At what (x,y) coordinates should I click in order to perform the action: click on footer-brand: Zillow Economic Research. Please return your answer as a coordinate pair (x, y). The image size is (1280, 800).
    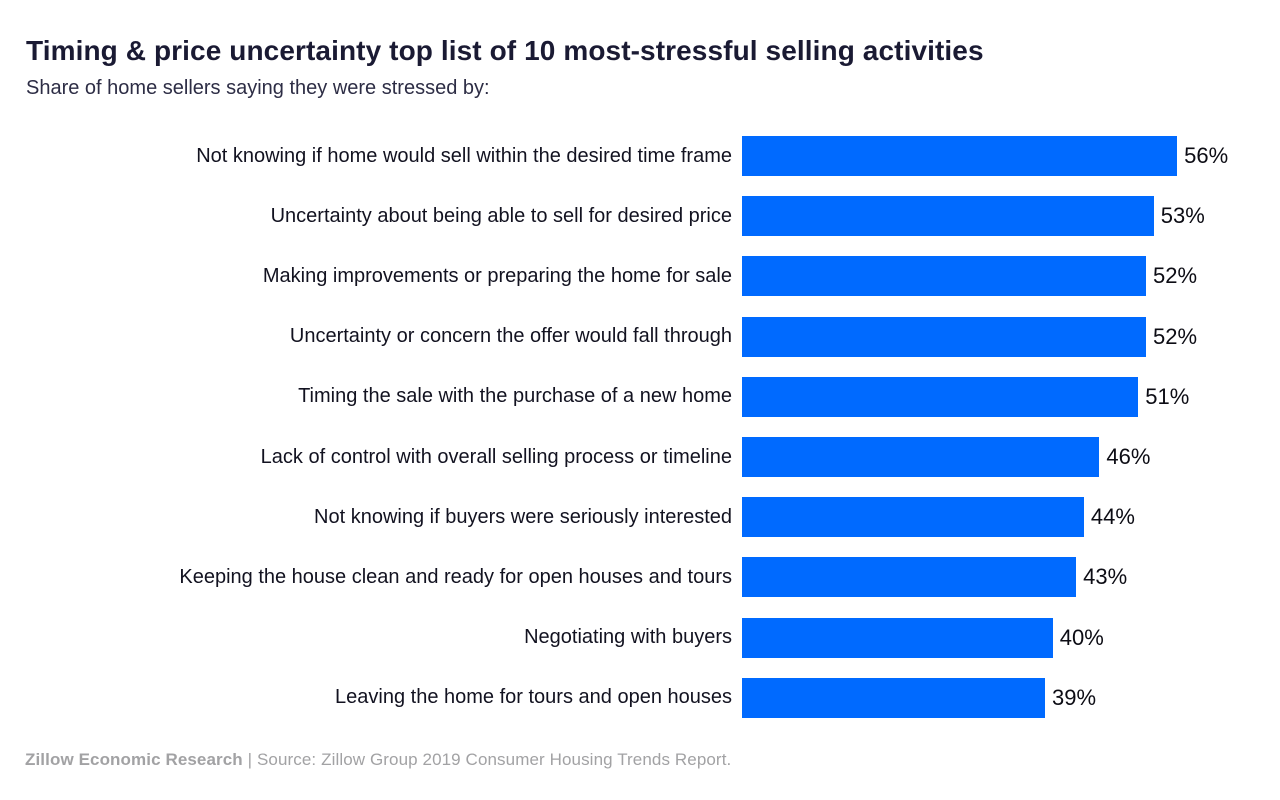
    Looking at the image, I should click on (134, 759).